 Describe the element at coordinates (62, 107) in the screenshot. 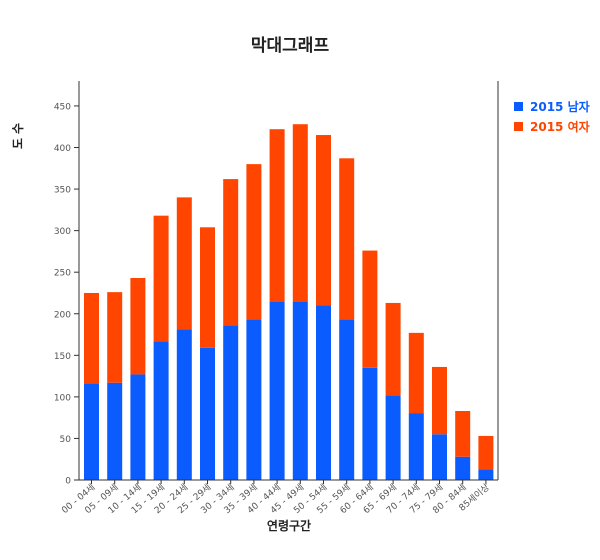

I see `y-tick-label: 450` at that location.